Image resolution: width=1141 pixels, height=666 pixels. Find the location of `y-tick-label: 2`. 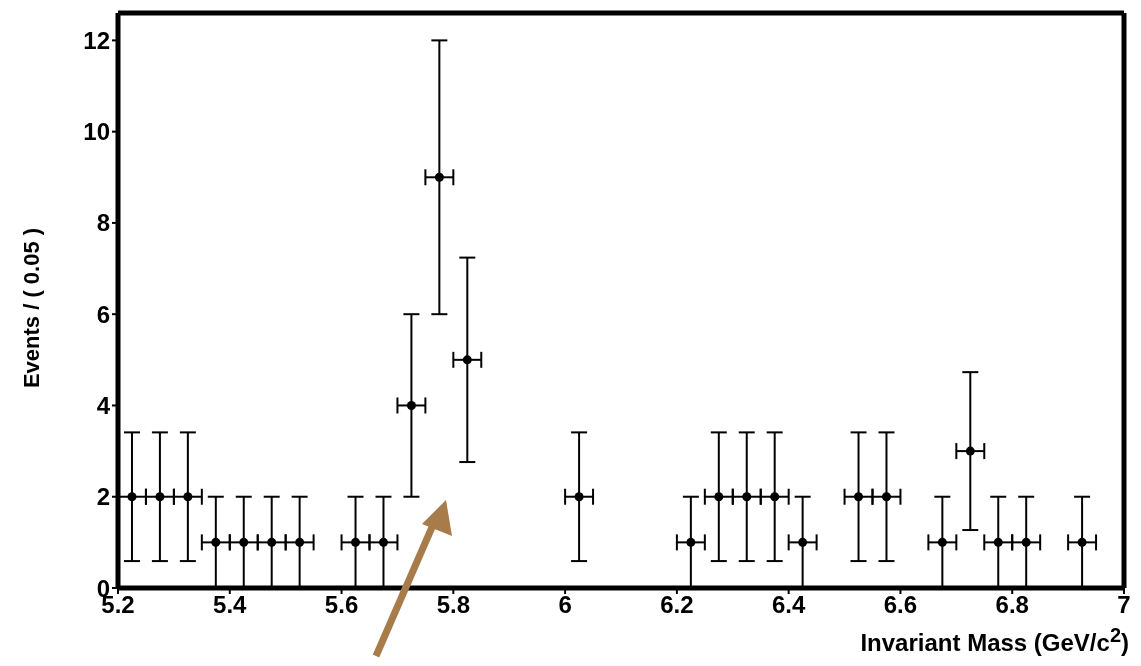

y-tick-label: 2 is located at coordinates (103, 497).